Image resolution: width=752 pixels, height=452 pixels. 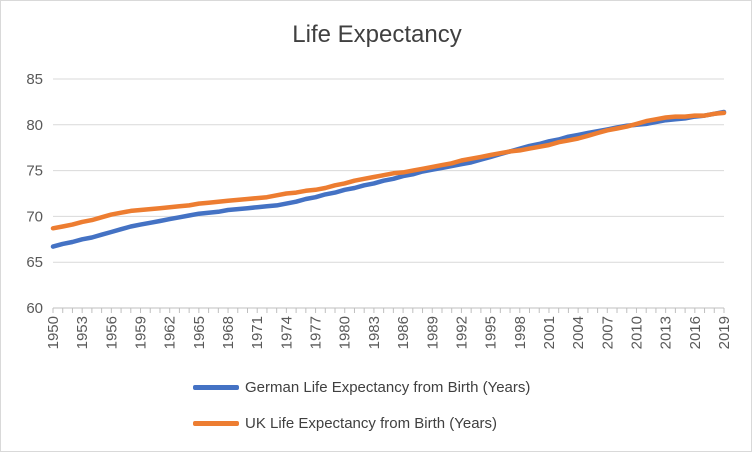 What do you see at coordinates (34, 125) in the screenshot?
I see `y-tick-label-80: 80` at bounding box center [34, 125].